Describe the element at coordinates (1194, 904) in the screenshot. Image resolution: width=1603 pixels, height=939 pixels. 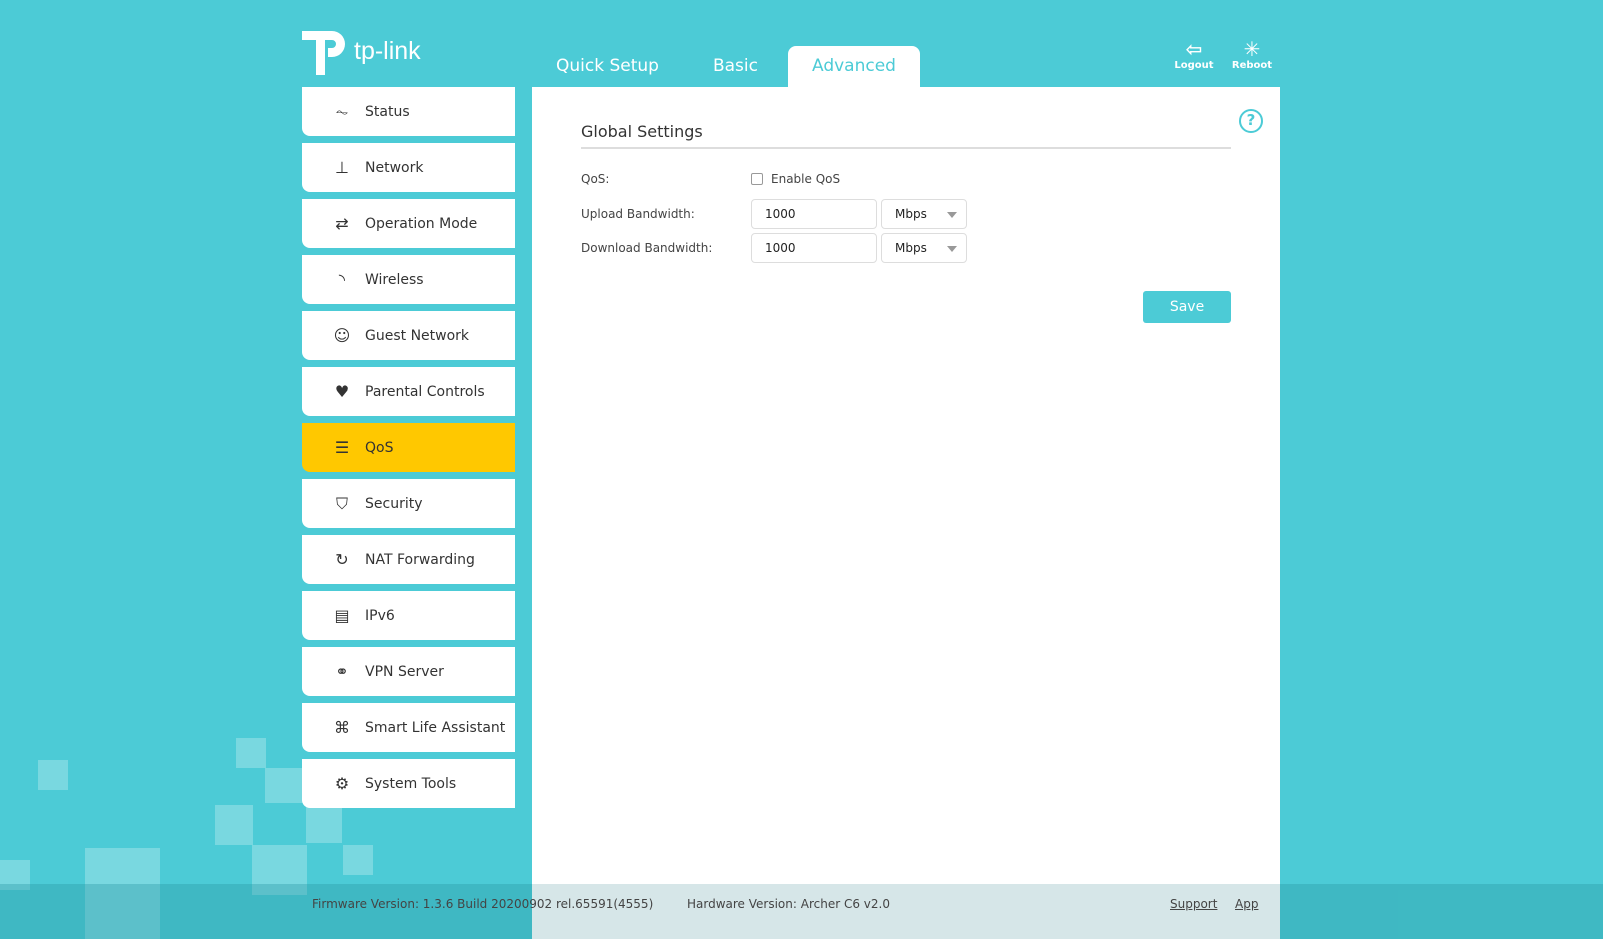
I see `support-link: Support` at that location.